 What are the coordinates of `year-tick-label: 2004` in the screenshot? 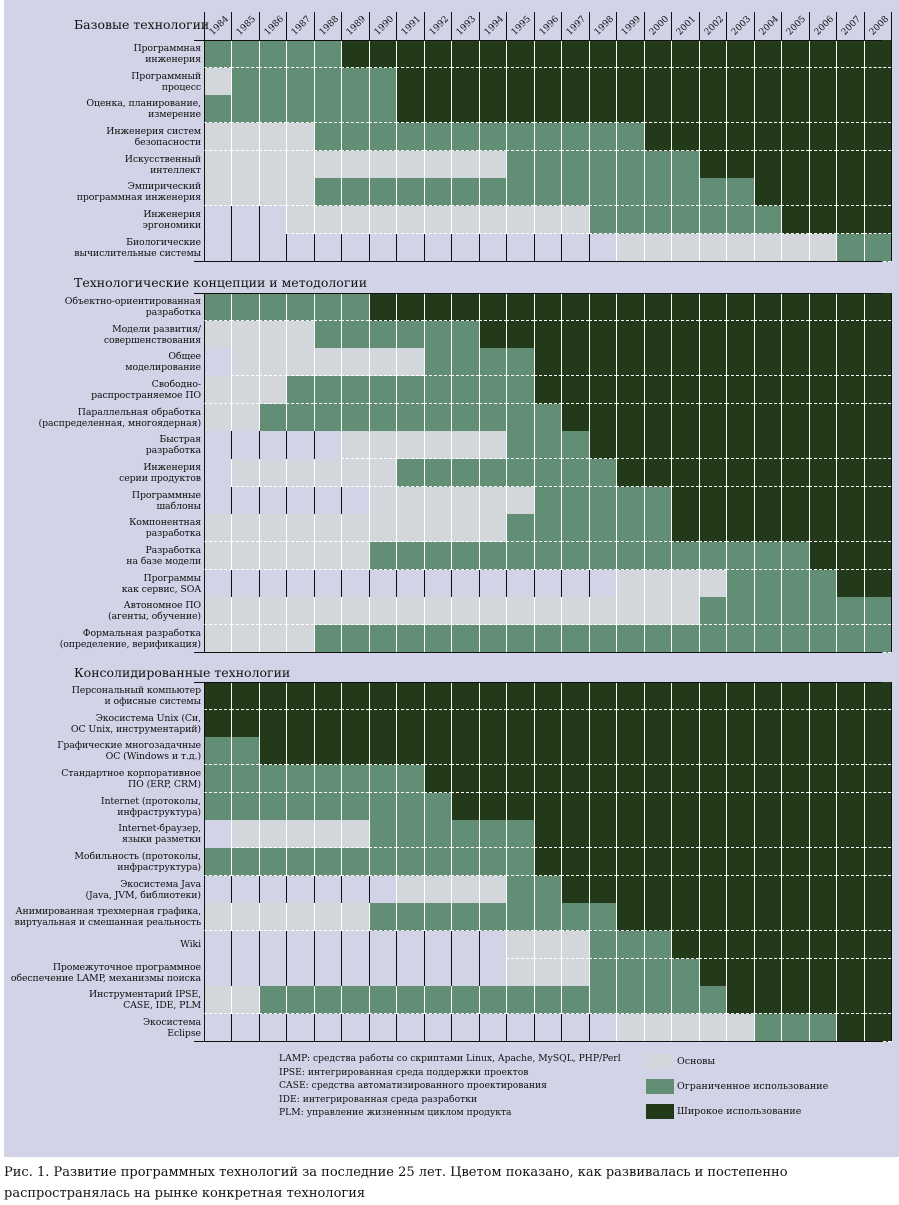 It's located at (769, 26).